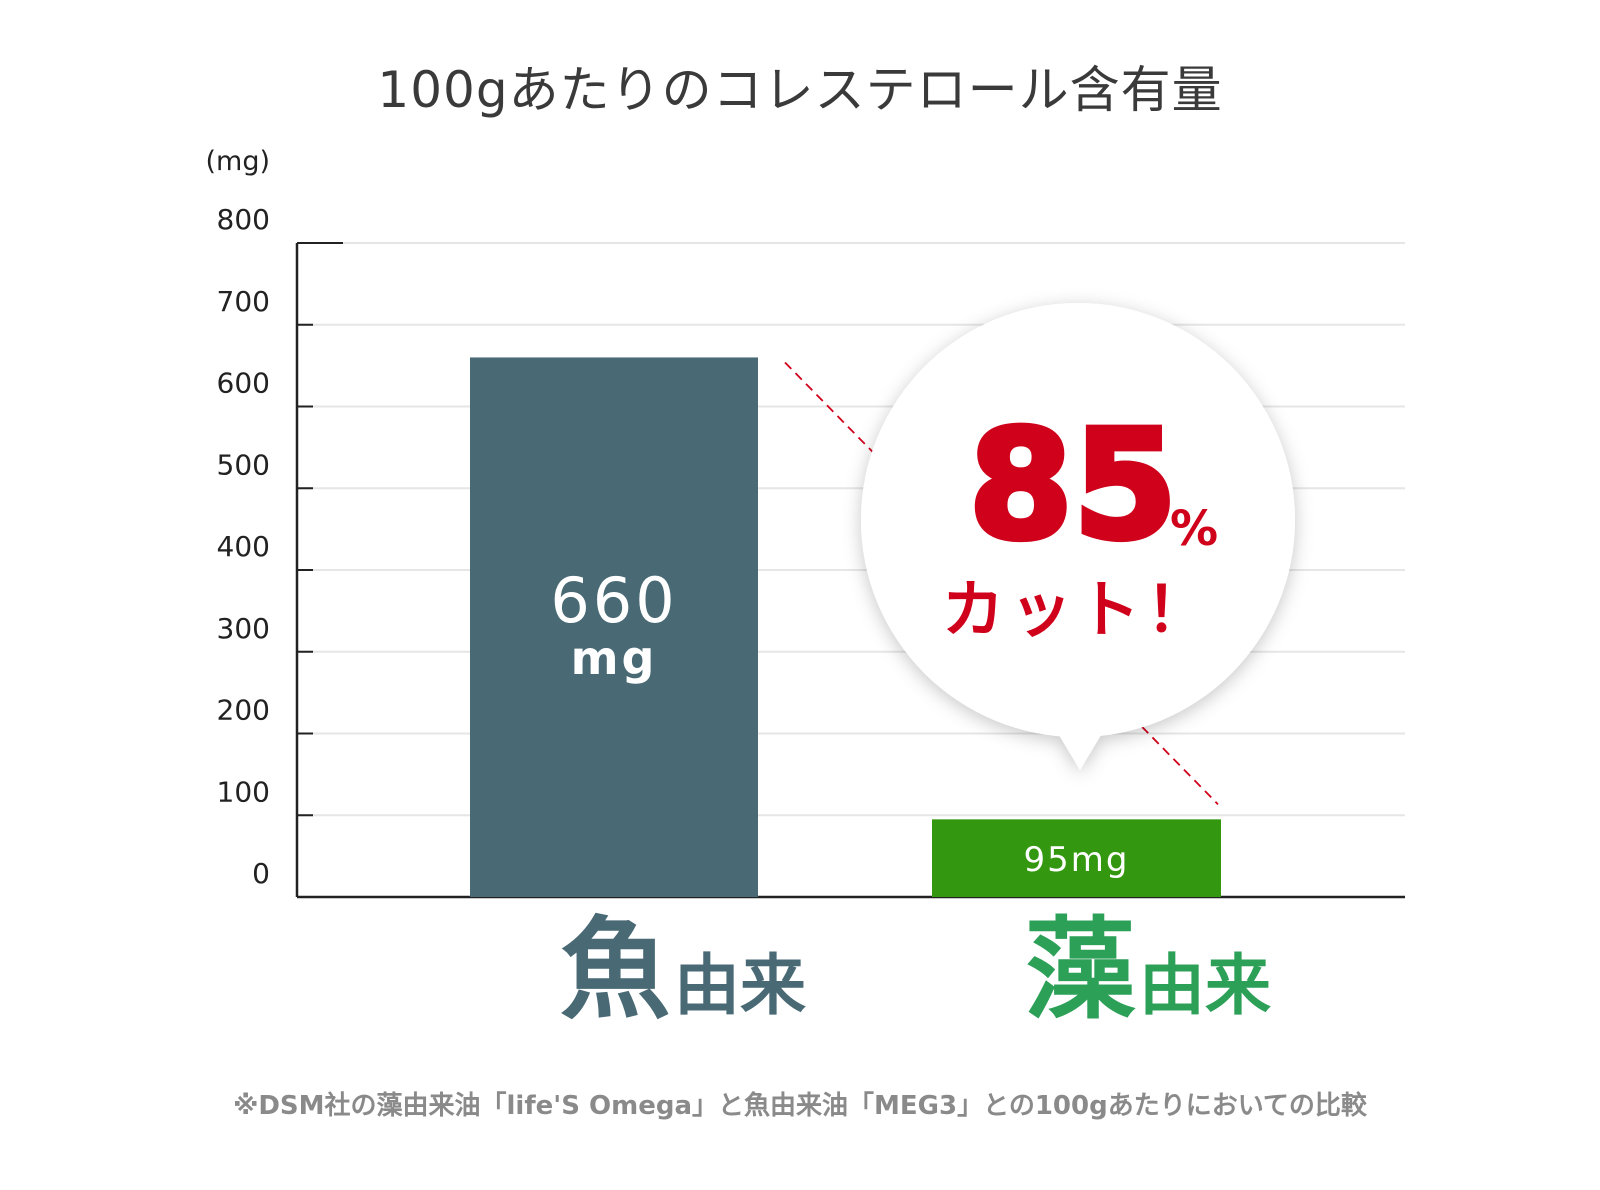  I want to click on y-tick-label: 100, so click(243, 791).